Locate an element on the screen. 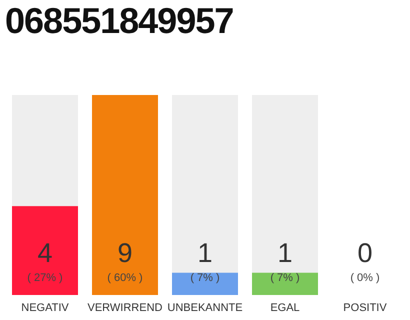  data-label: 9 is located at coordinates (125, 253).